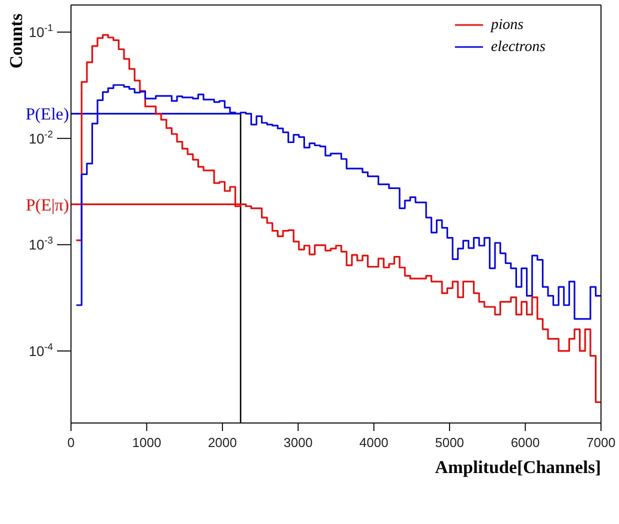 Image resolution: width=619 pixels, height=524 pixels. What do you see at coordinates (41, 350) in the screenshot?
I see `y-tick-label: 10$^{-4}$` at bounding box center [41, 350].